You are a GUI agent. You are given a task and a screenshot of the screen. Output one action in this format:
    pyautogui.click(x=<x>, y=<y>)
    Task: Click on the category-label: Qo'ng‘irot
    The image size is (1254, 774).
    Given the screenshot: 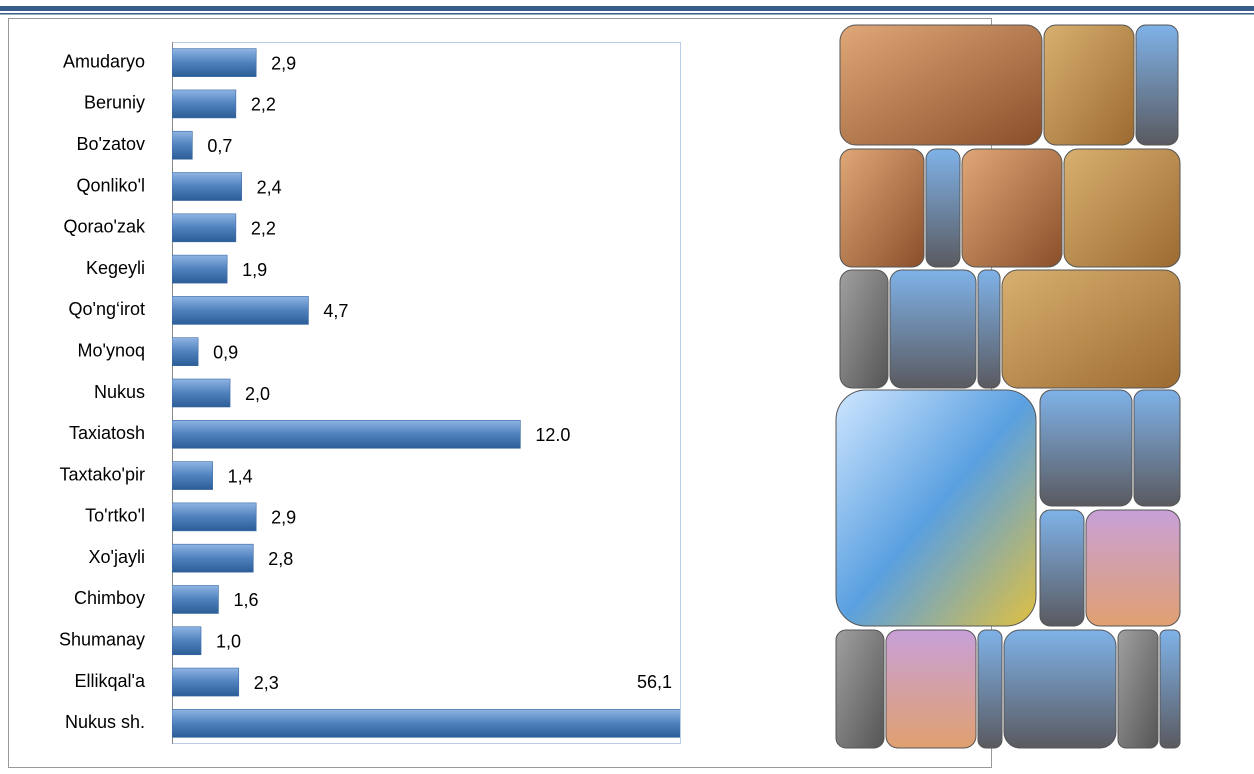 What is the action you would take?
    pyautogui.click(x=107, y=309)
    